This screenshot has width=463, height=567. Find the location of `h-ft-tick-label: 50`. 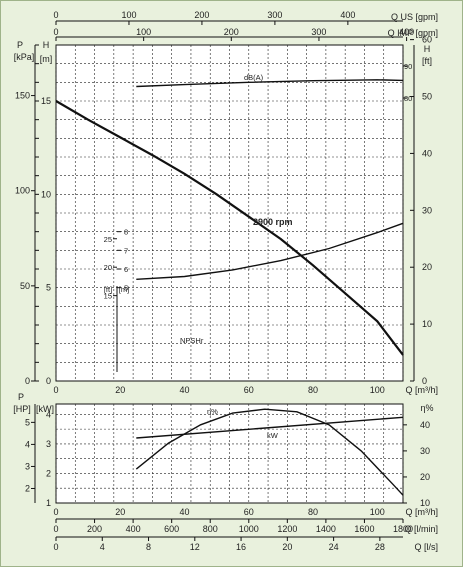

h-ft-tick-label: 50 is located at coordinates (427, 97).